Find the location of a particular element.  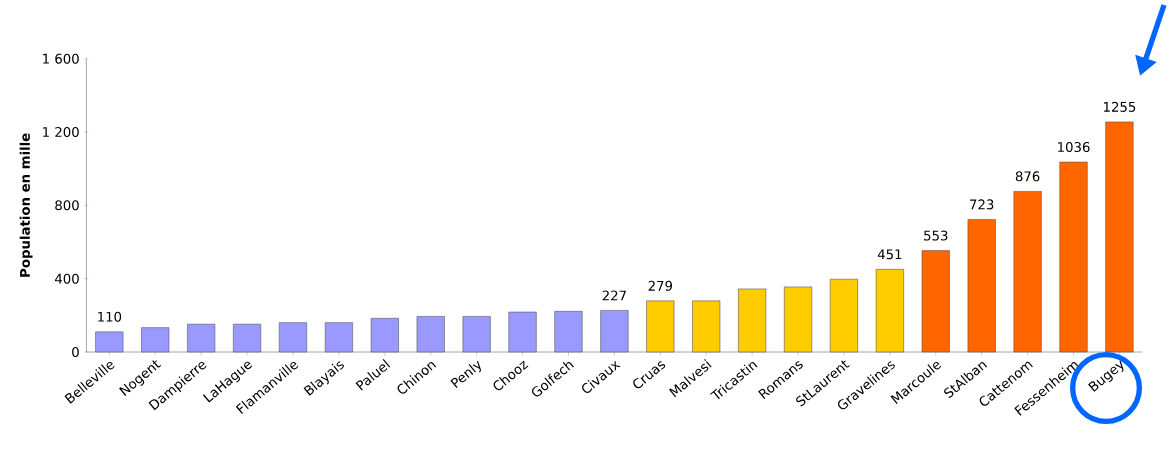

y-axis-title: Population en mille is located at coordinates (26, 205).